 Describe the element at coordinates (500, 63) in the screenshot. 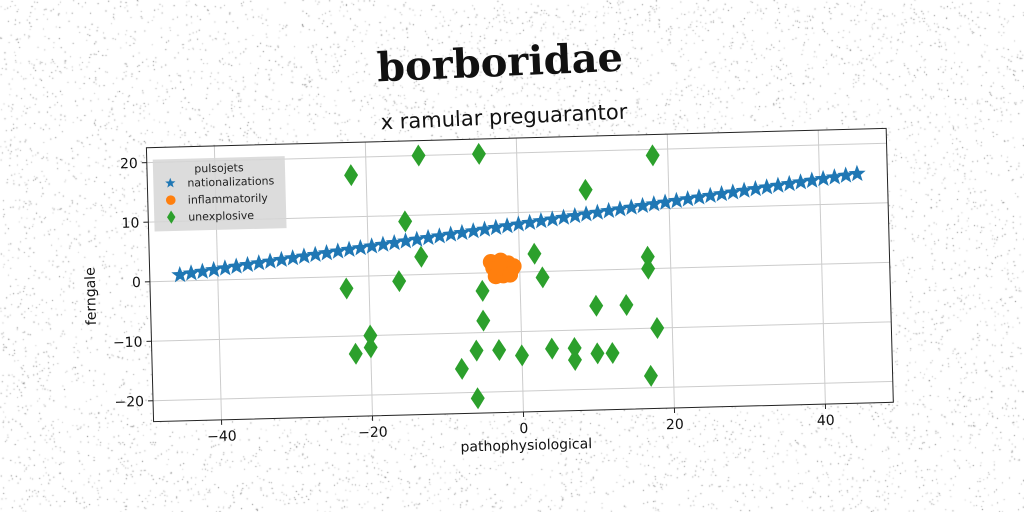

I see `chart-suptitle: borboridae` at that location.